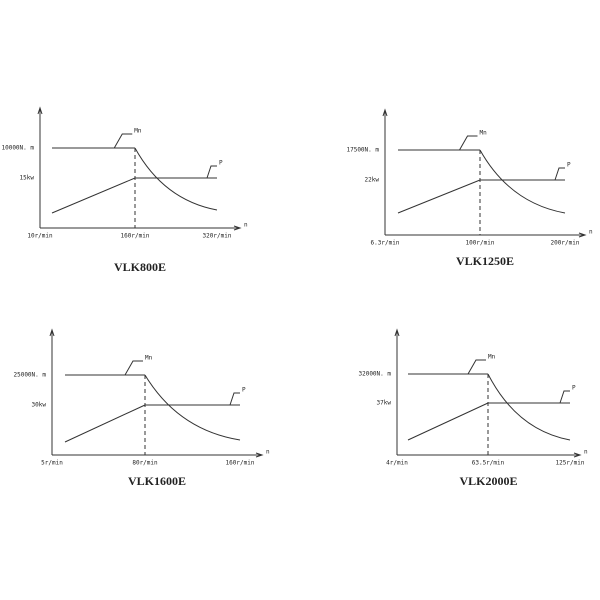 This screenshot has width=600, height=600. Describe the element at coordinates (488, 481) in the screenshot. I see `panel-title: VLK2000E` at that location.